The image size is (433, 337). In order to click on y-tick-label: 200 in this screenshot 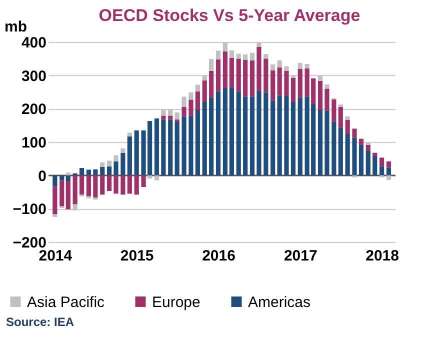, I will do `click(33, 109)`.